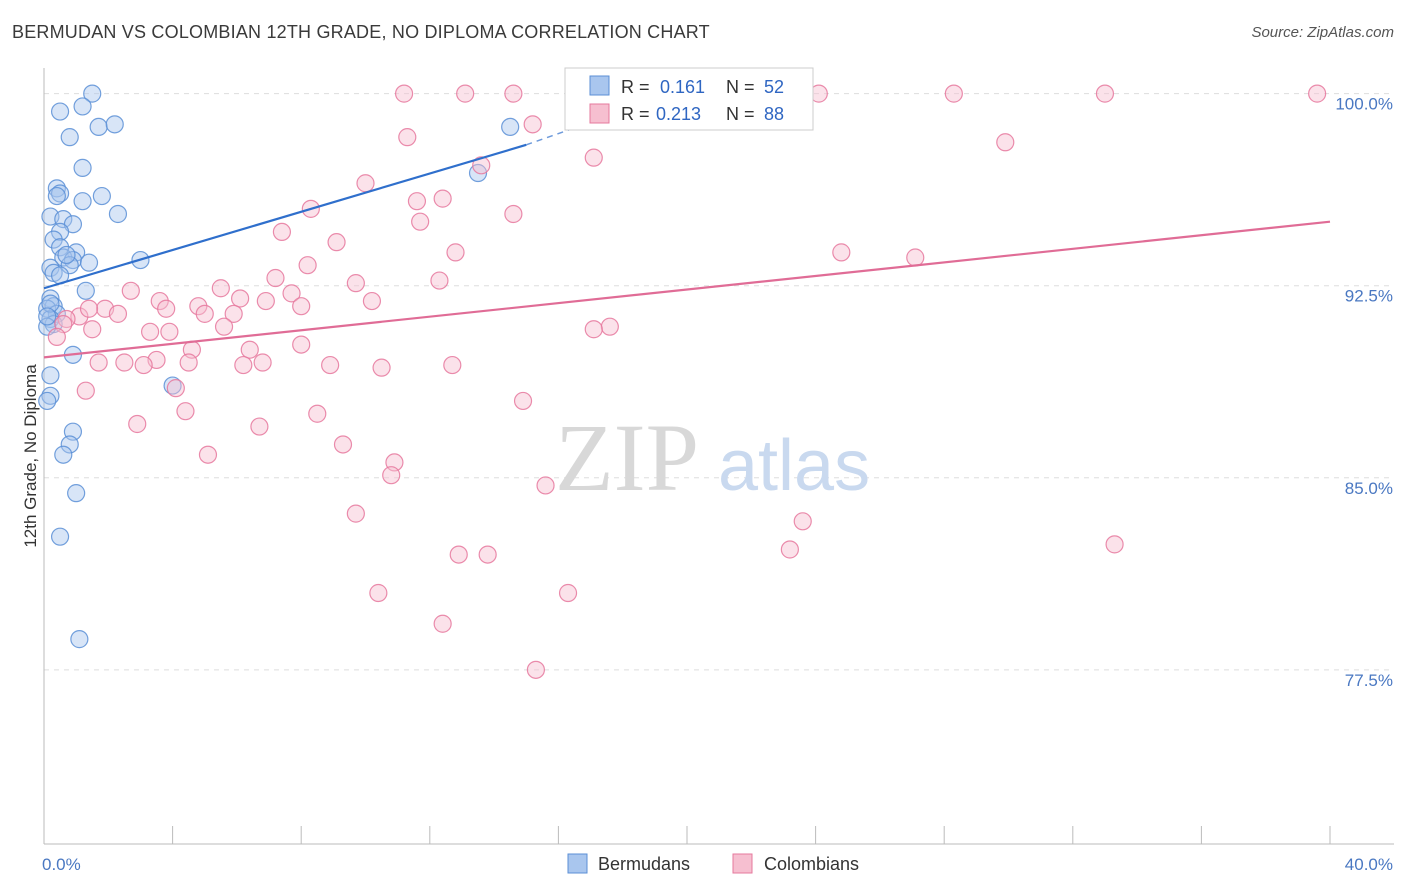  What do you see at coordinates (635, 87) in the screenshot?
I see `legend-r-label-bermudans: R =` at bounding box center [635, 87].